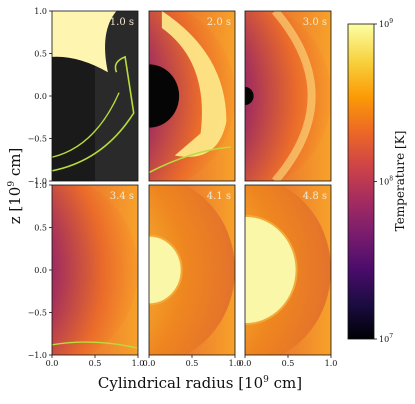 Image resolution: width=415 pixels, height=404 pixels. I want to click on colorbar-tick-label: 10⁷, so click(386, 338).